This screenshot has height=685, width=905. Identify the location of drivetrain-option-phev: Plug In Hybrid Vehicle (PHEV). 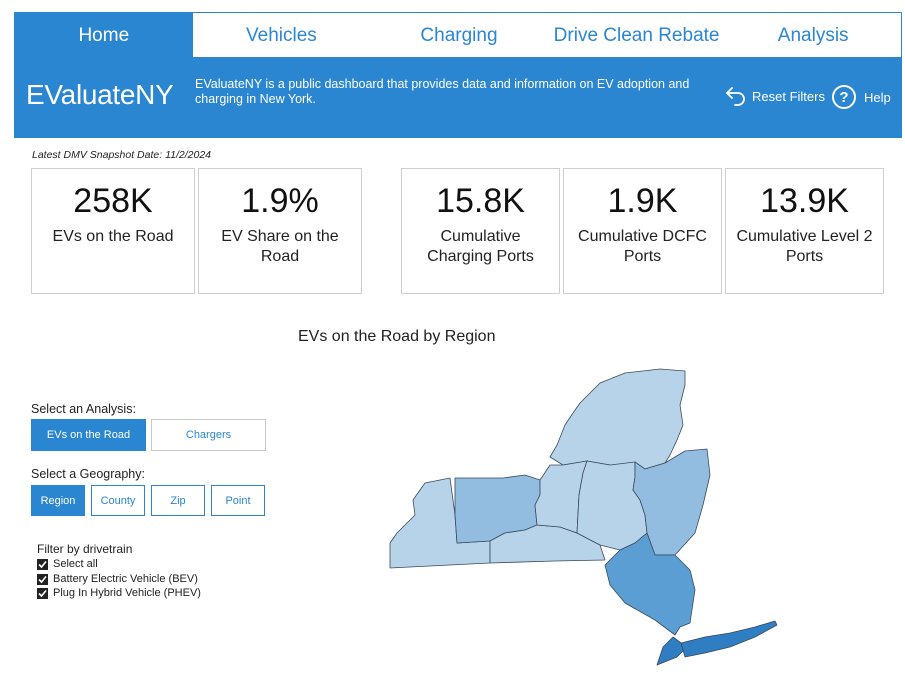
(119, 593).